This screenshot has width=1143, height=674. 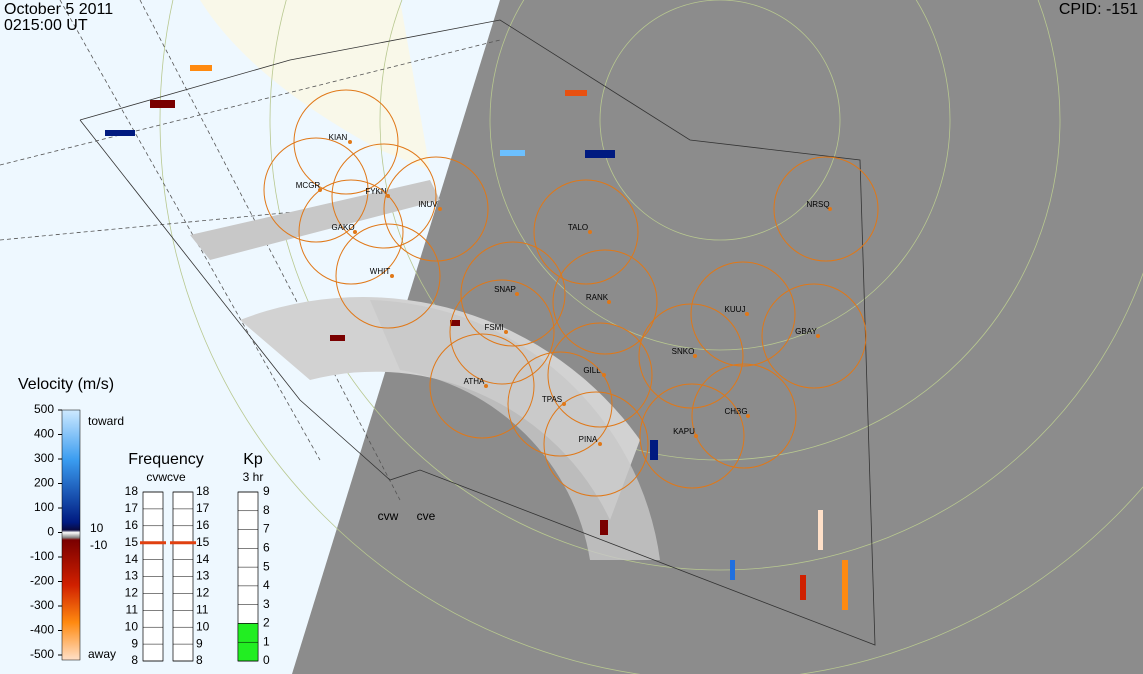 I want to click on radar-label: cve, so click(x=426, y=516).